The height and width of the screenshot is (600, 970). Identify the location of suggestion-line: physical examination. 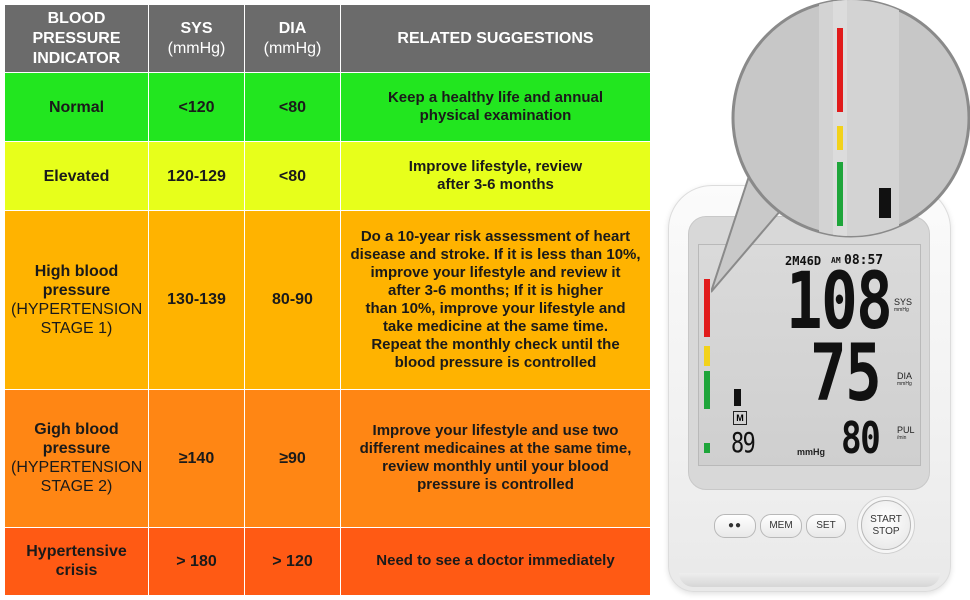
(495, 116).